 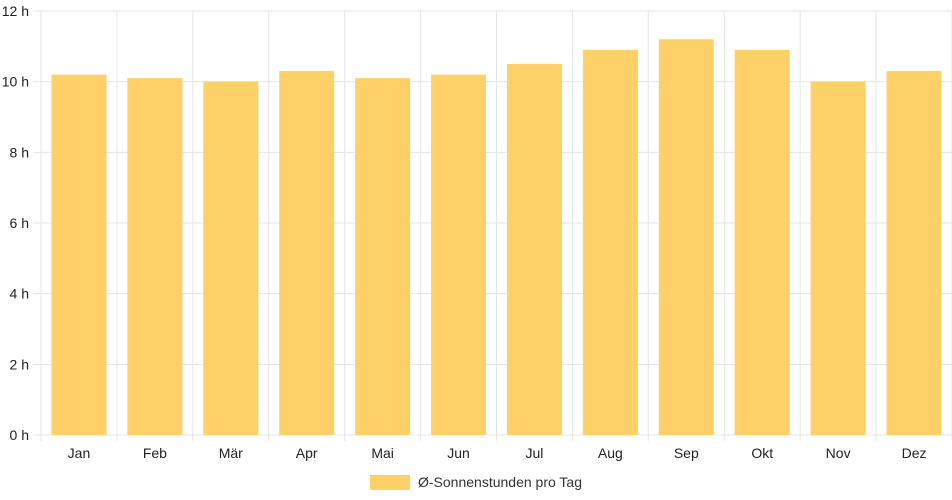 I want to click on x-tick-label: Sep, so click(x=686, y=453).